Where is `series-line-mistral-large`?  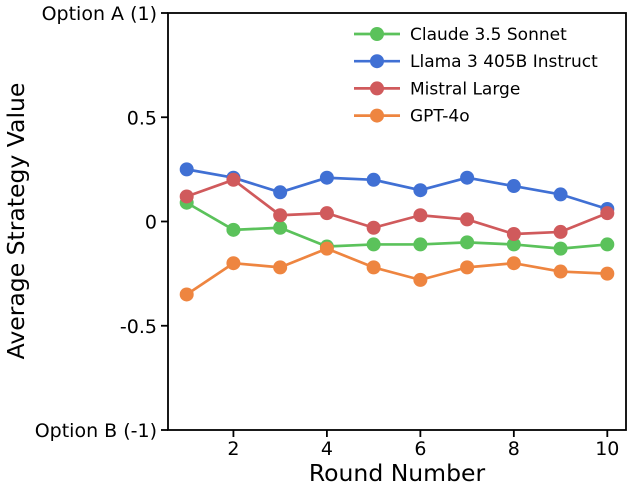
series-line-mistral-large is located at coordinates (397, 207).